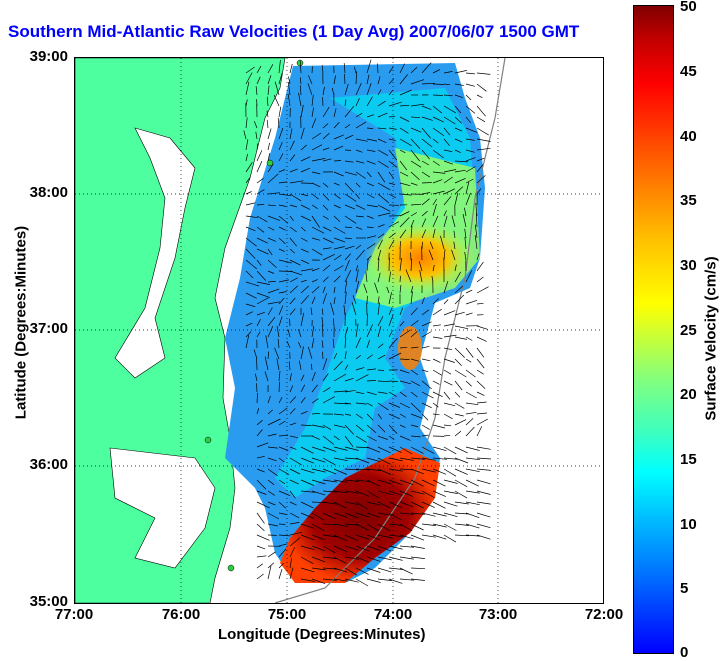 The height and width of the screenshot is (661, 724). Describe the element at coordinates (653, 329) in the screenshot. I see `colorbar` at that location.